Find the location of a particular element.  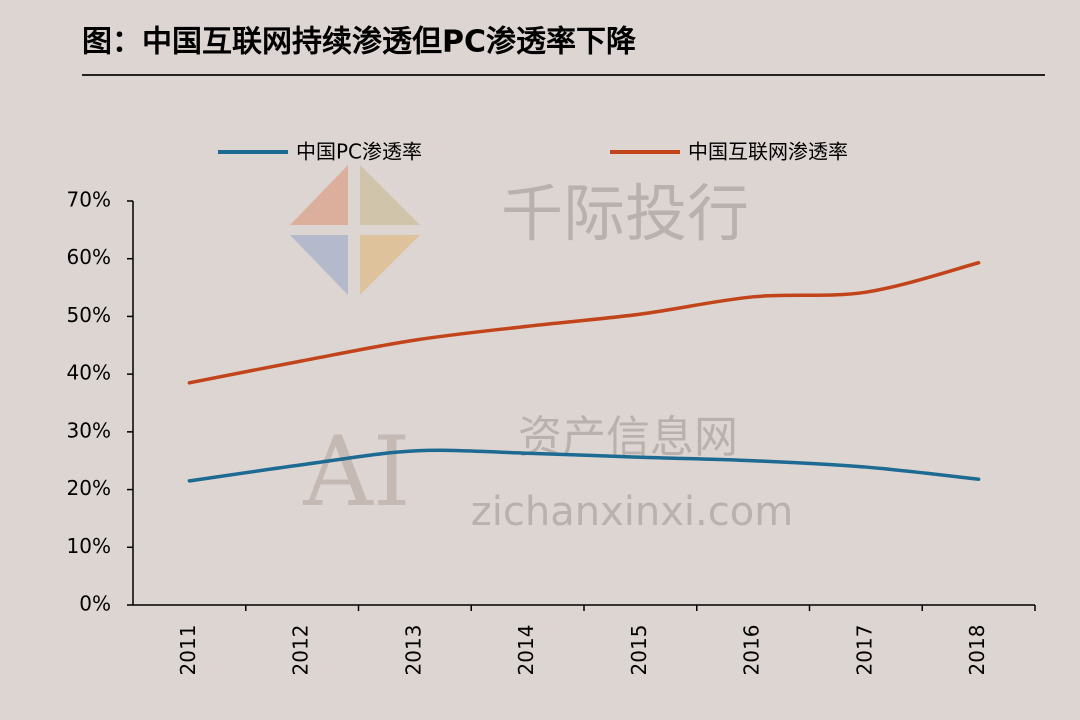

x-tick-label: 2018 is located at coordinates (977, 650).